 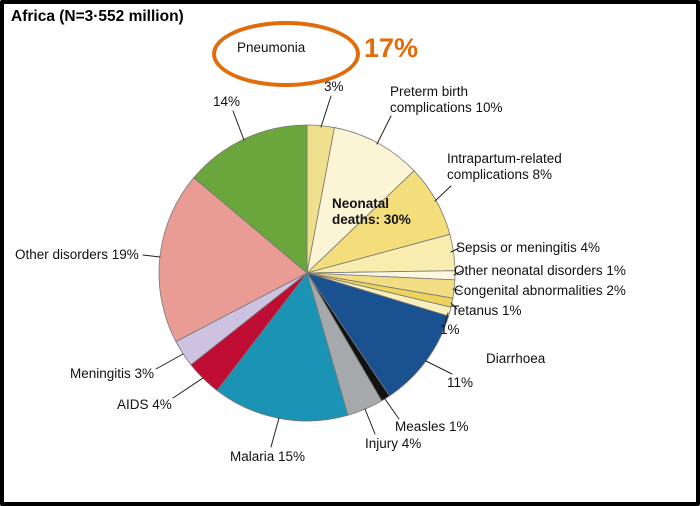 What do you see at coordinates (504, 158) in the screenshot?
I see `slice-label-intrapartum-line1: Intrapartum-related` at bounding box center [504, 158].